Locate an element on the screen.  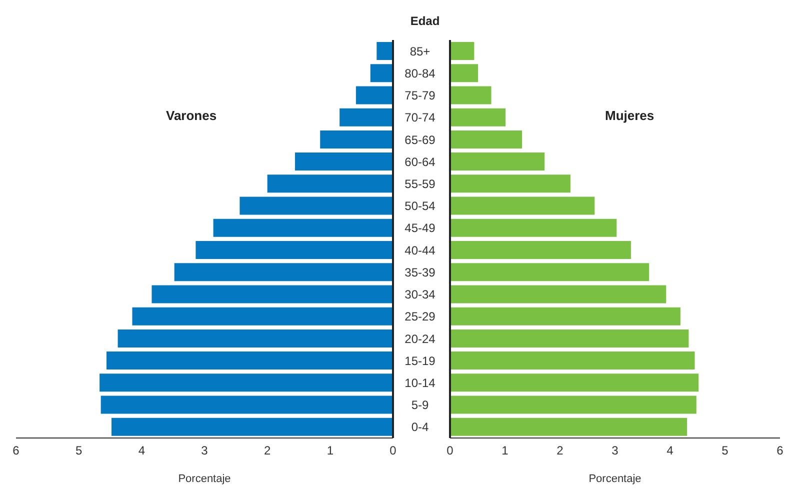
y-tick-label: 0-4 is located at coordinates (420, 427).